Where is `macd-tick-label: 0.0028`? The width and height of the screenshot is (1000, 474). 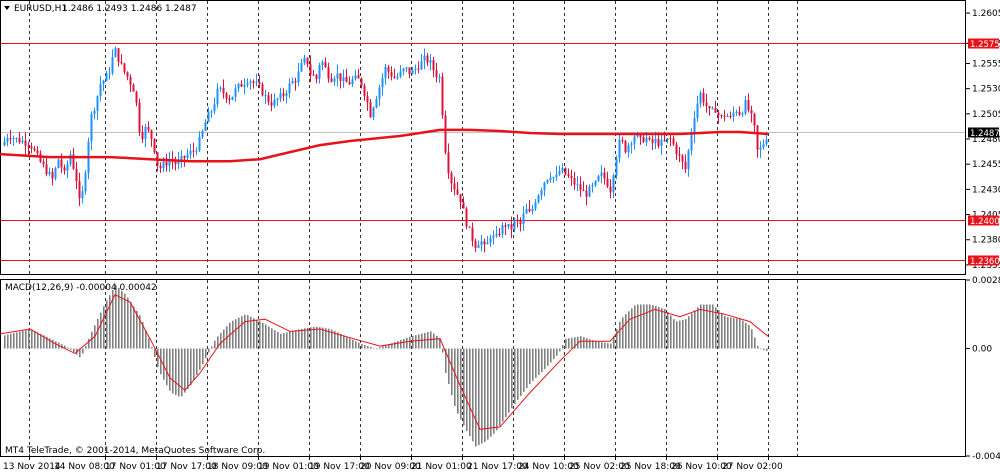 macd-tick-label: 0.0028 is located at coordinates (986, 281).